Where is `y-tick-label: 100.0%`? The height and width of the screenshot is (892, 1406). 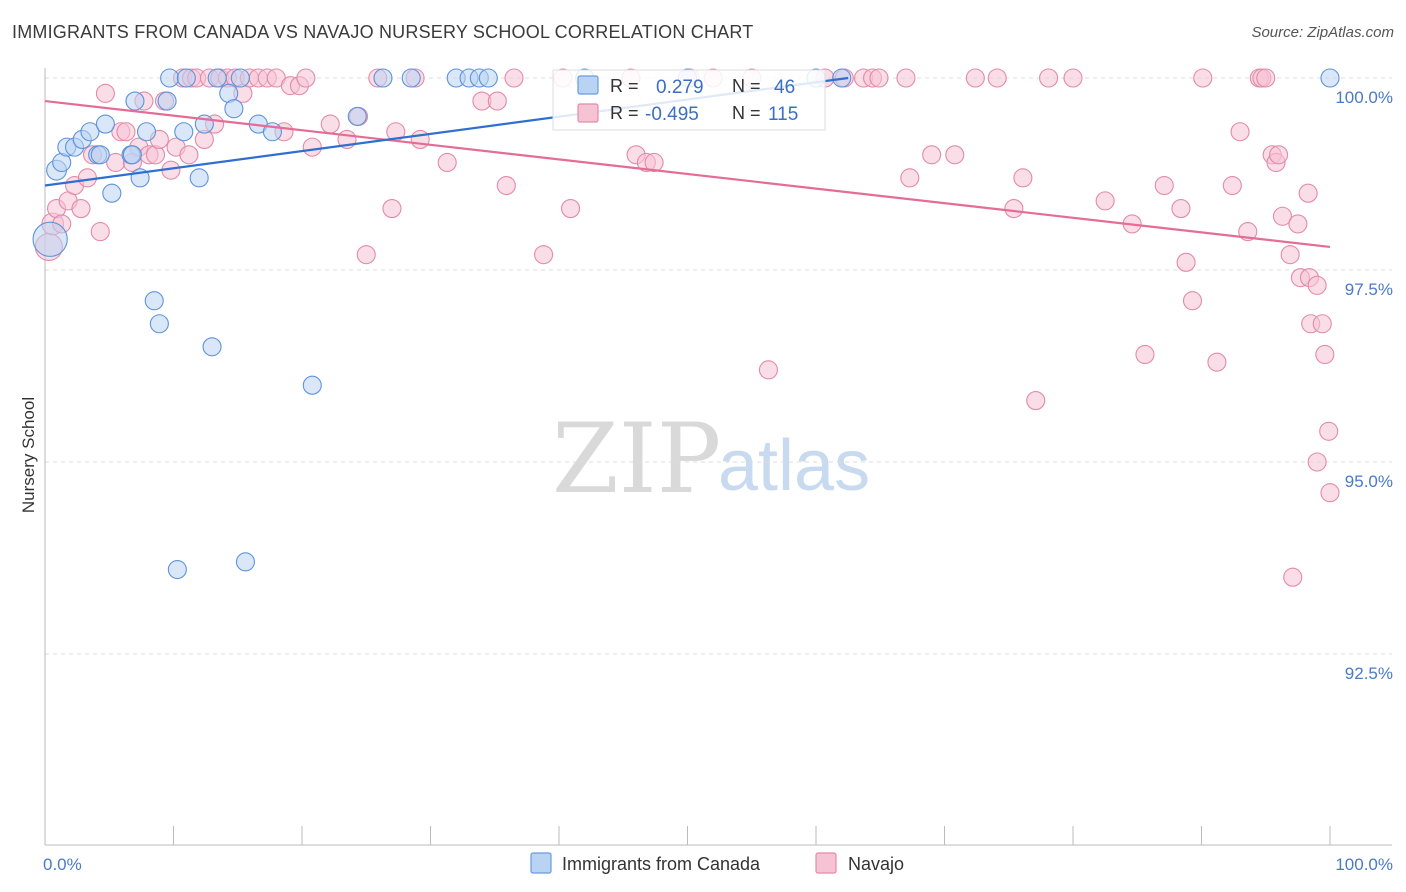 y-tick-label: 100.0% is located at coordinates (1364, 97).